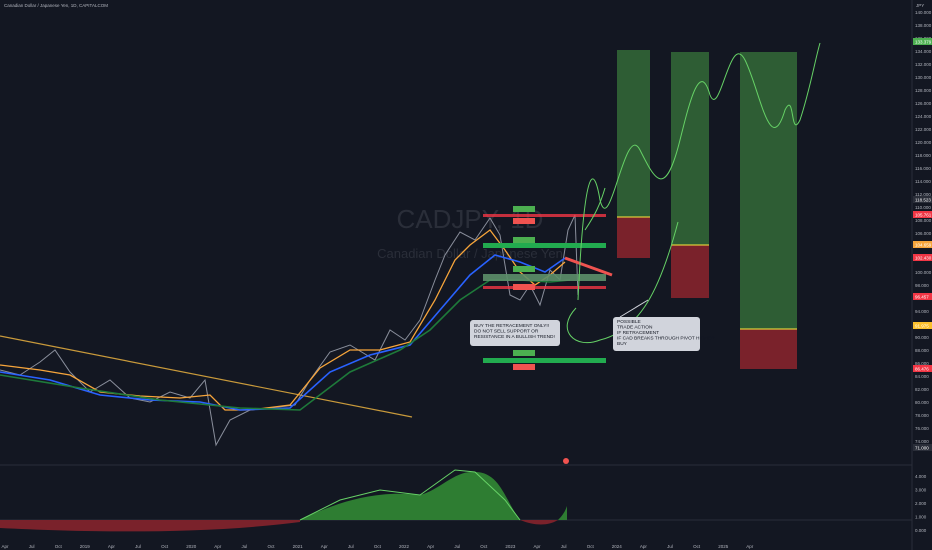  I want to click on red-arrow, so click(588, 266).